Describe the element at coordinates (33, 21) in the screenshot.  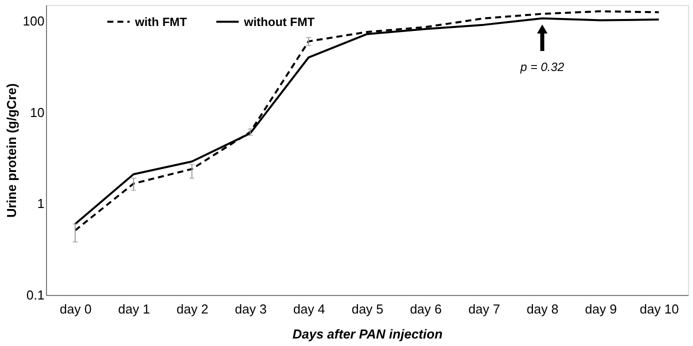
I see `y-tick-label: 100` at that location.